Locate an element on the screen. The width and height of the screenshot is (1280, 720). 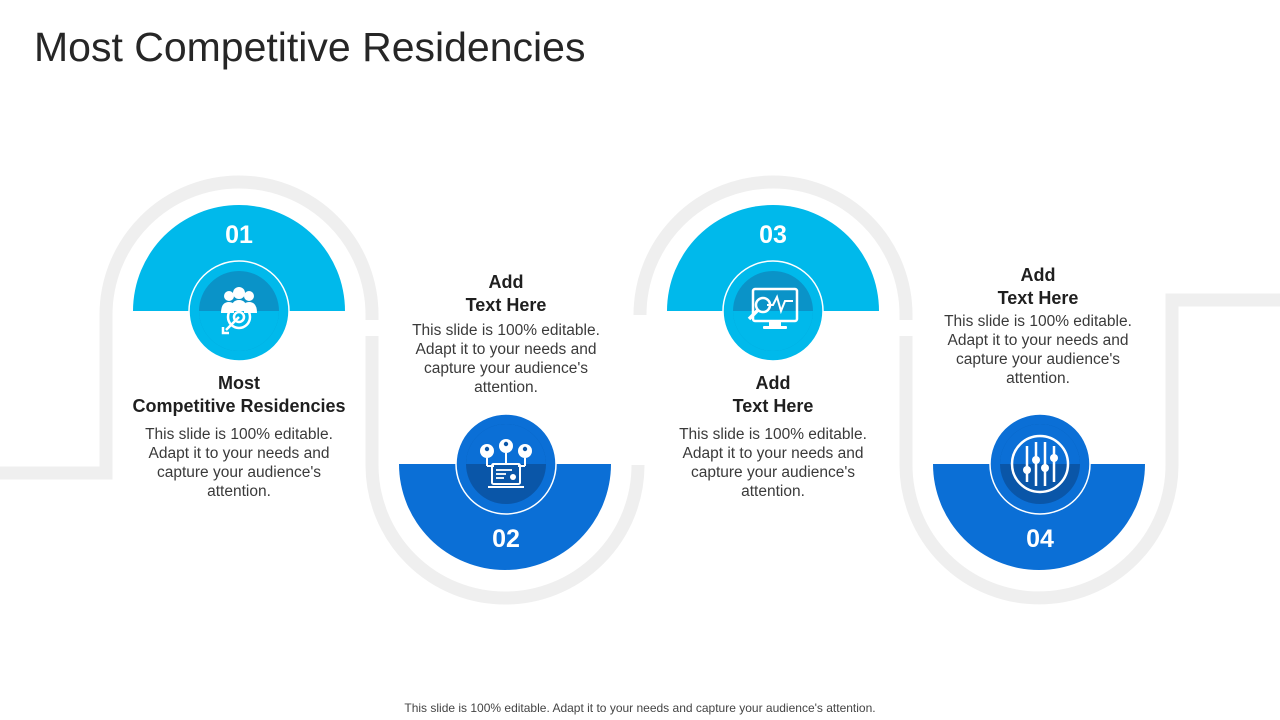
step-2-title: Add Text Here is located at coordinates (506, 294).